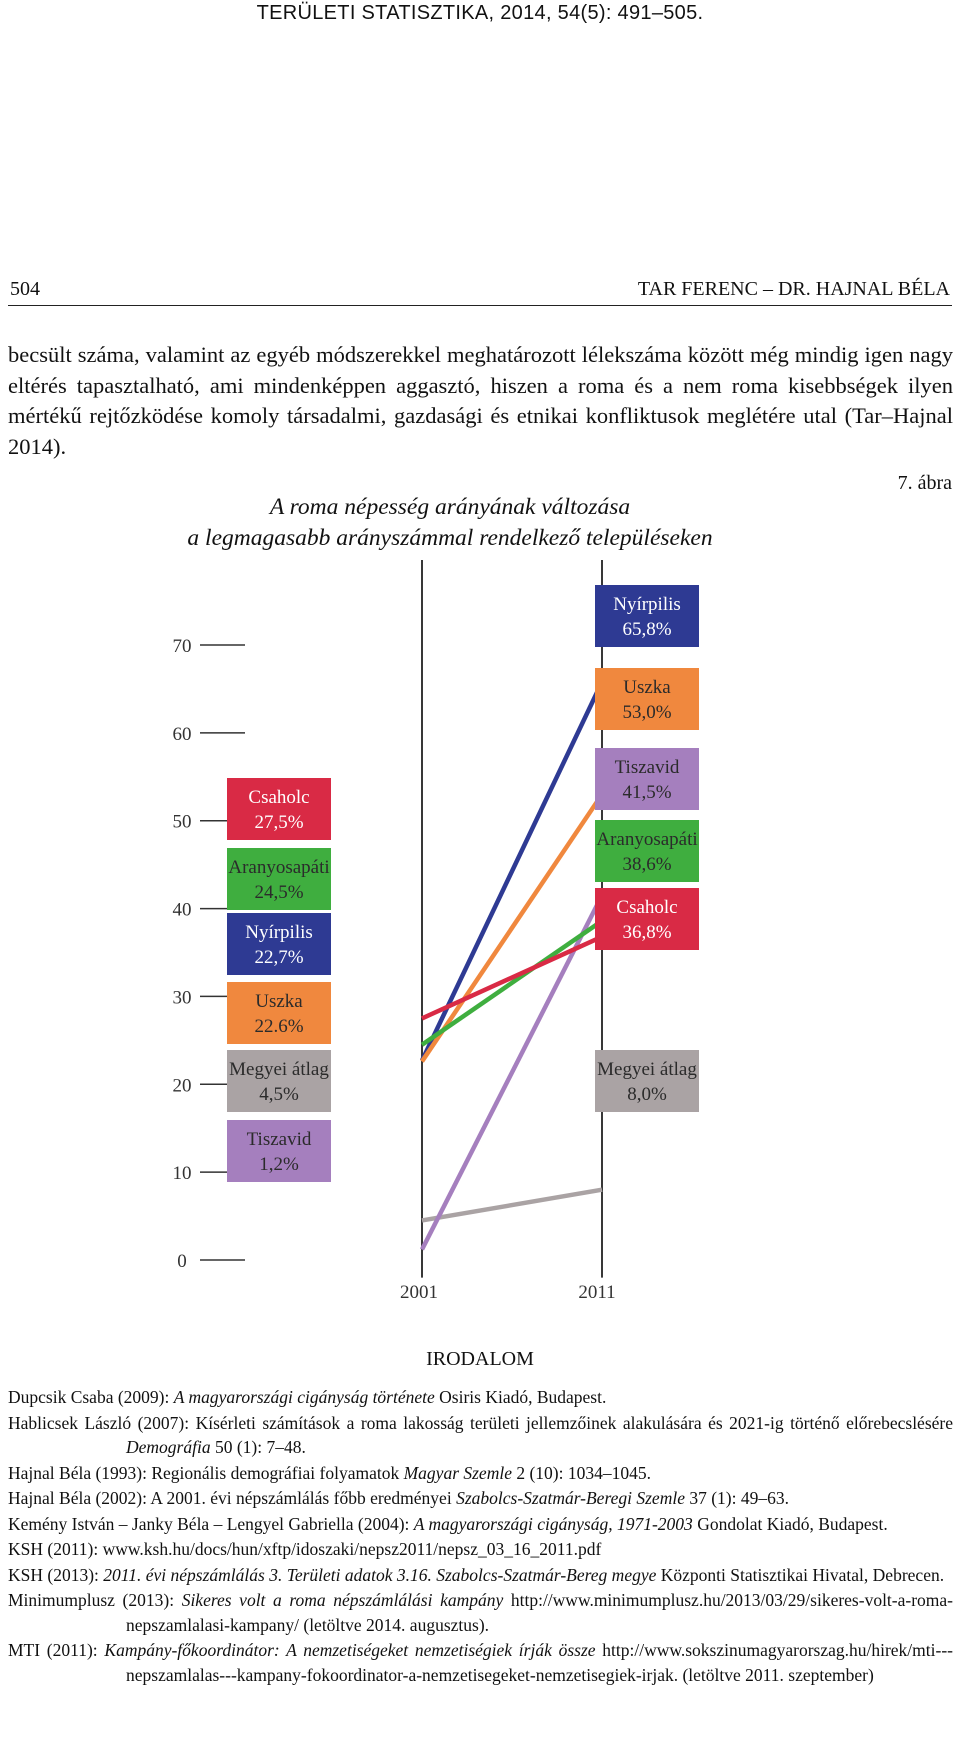  I want to click on y-tick-label: 30, so click(182, 997).